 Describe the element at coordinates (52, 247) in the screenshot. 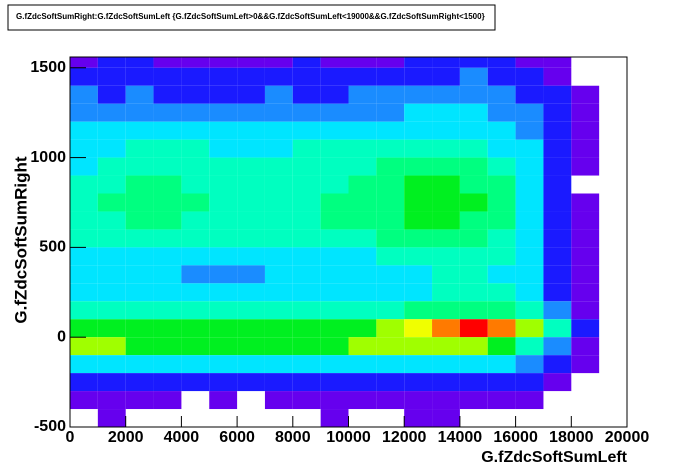

I see `y-tick-label: 500` at that location.